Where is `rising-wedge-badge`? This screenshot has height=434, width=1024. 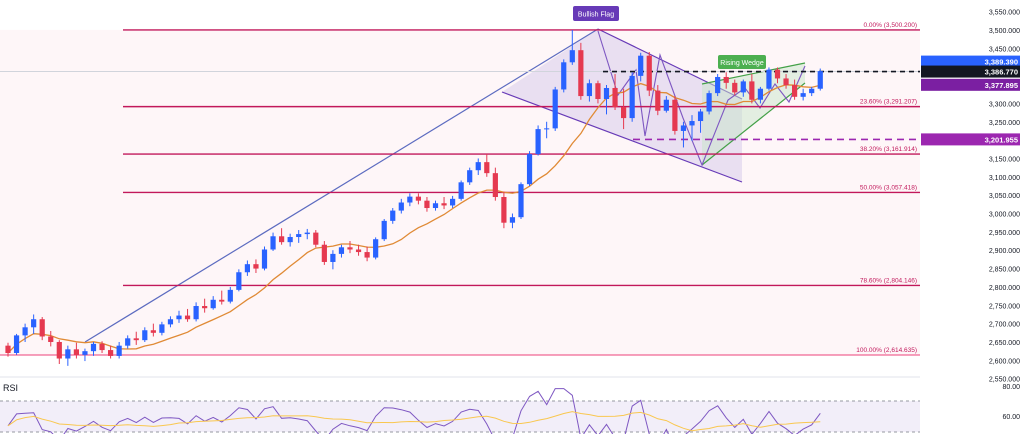 rising-wedge-badge is located at coordinates (742, 62).